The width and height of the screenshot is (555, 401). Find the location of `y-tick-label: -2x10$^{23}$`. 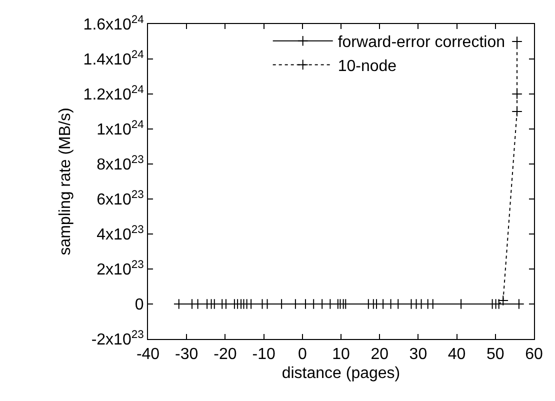

y-tick-label: -2x10$^{23}$ is located at coordinates (117, 338).